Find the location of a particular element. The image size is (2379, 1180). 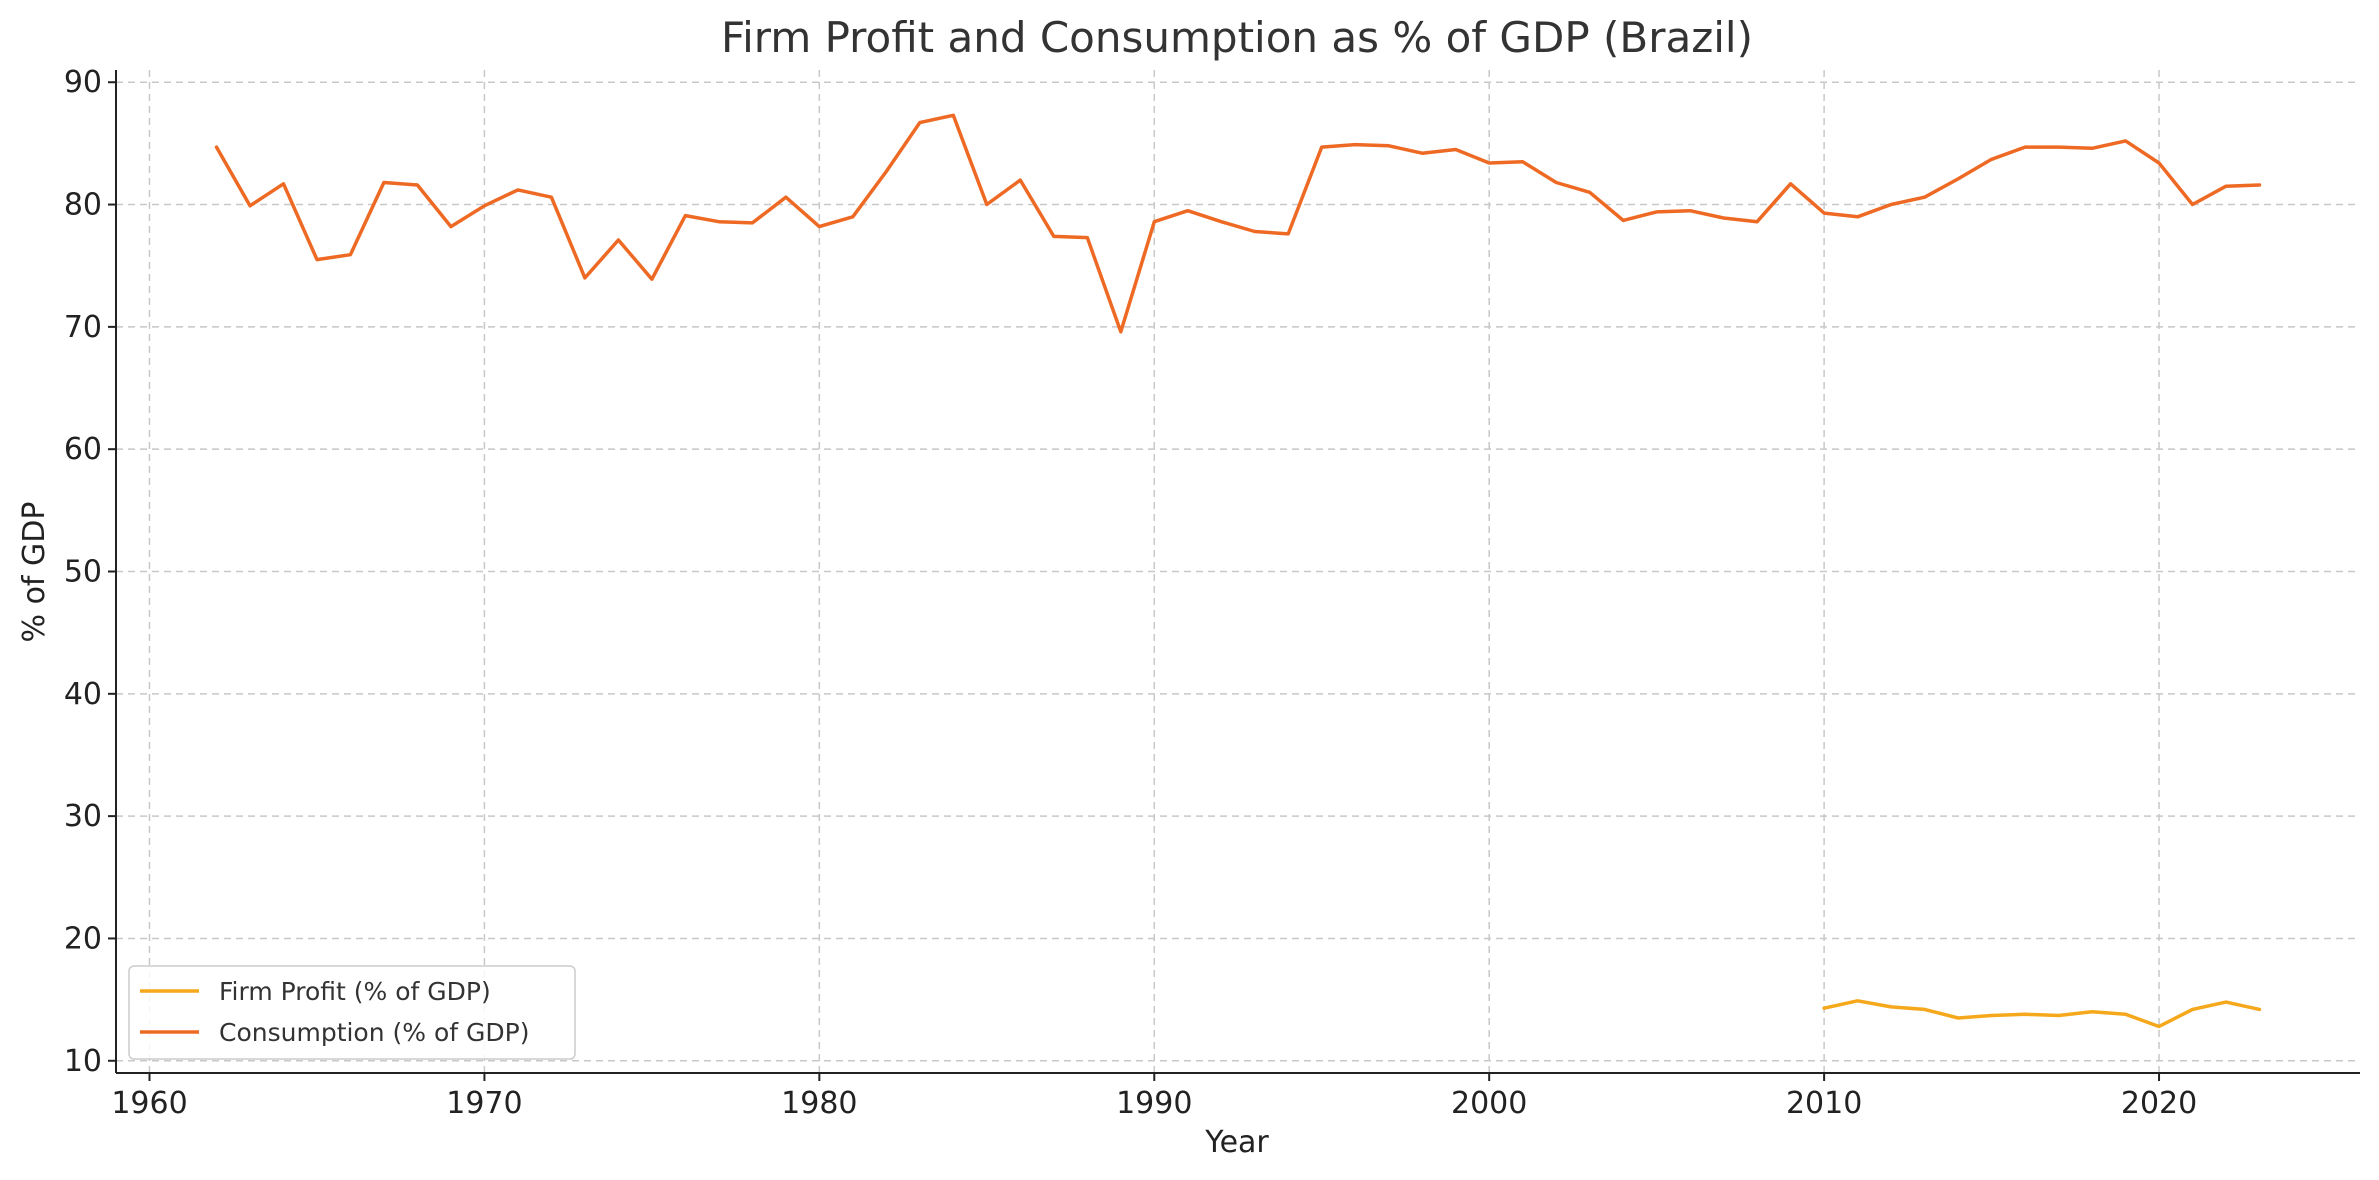

x-tick-label: 2020 is located at coordinates (2159, 1103).